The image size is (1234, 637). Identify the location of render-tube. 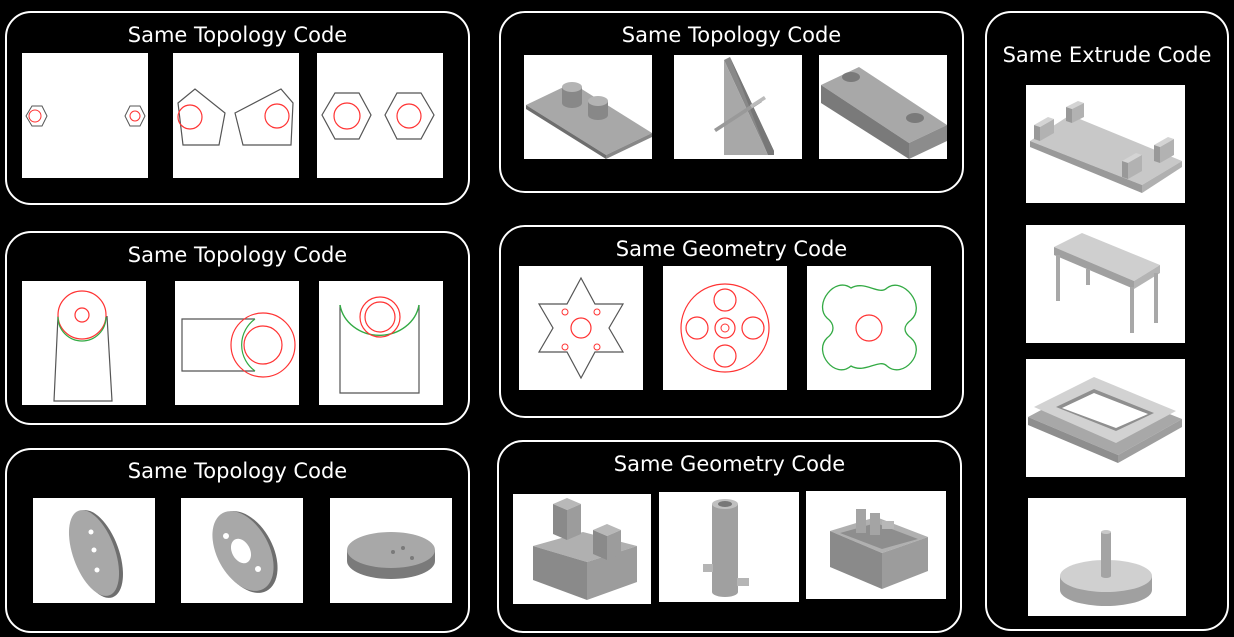
(729, 547).